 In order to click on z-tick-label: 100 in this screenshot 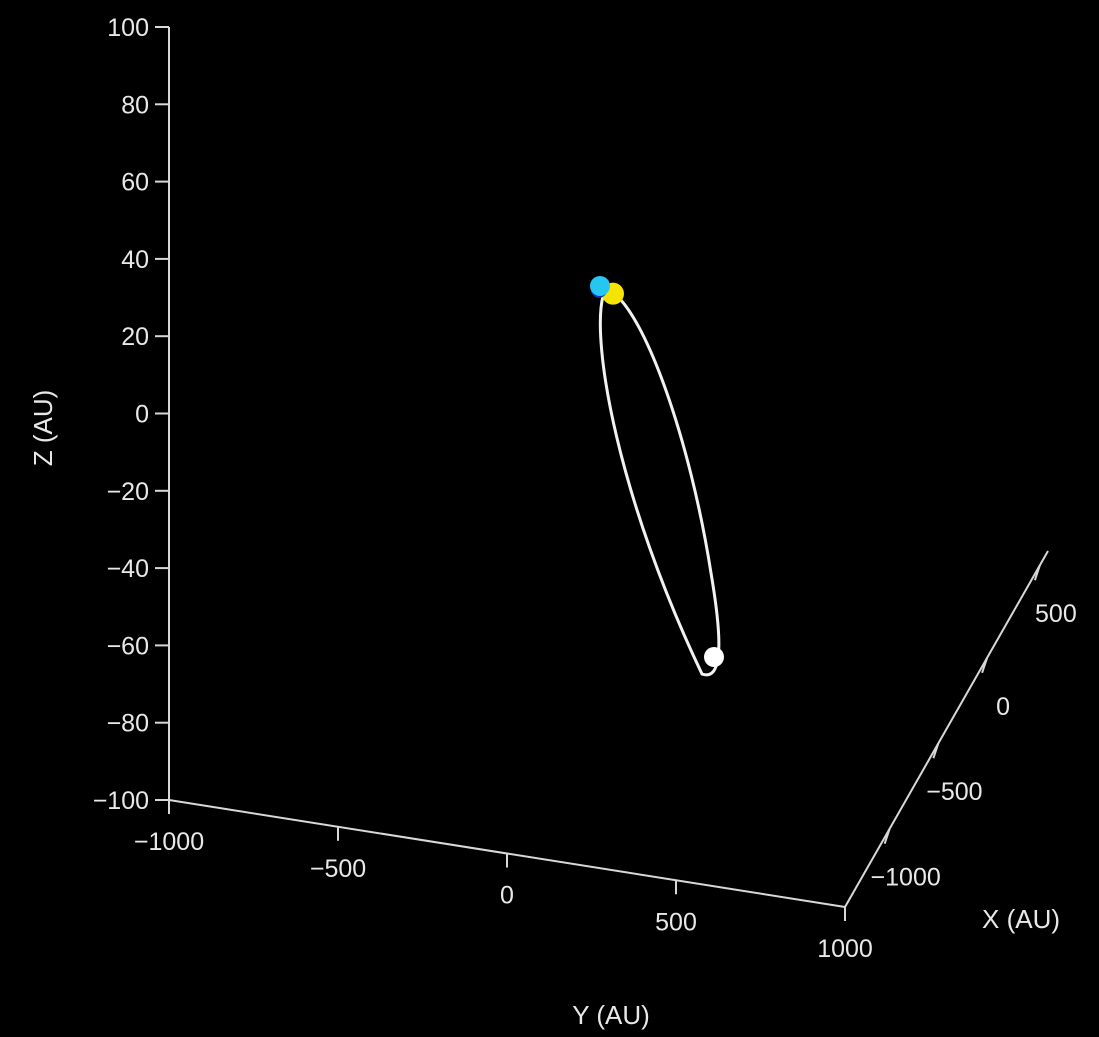, I will do `click(128, 28)`.